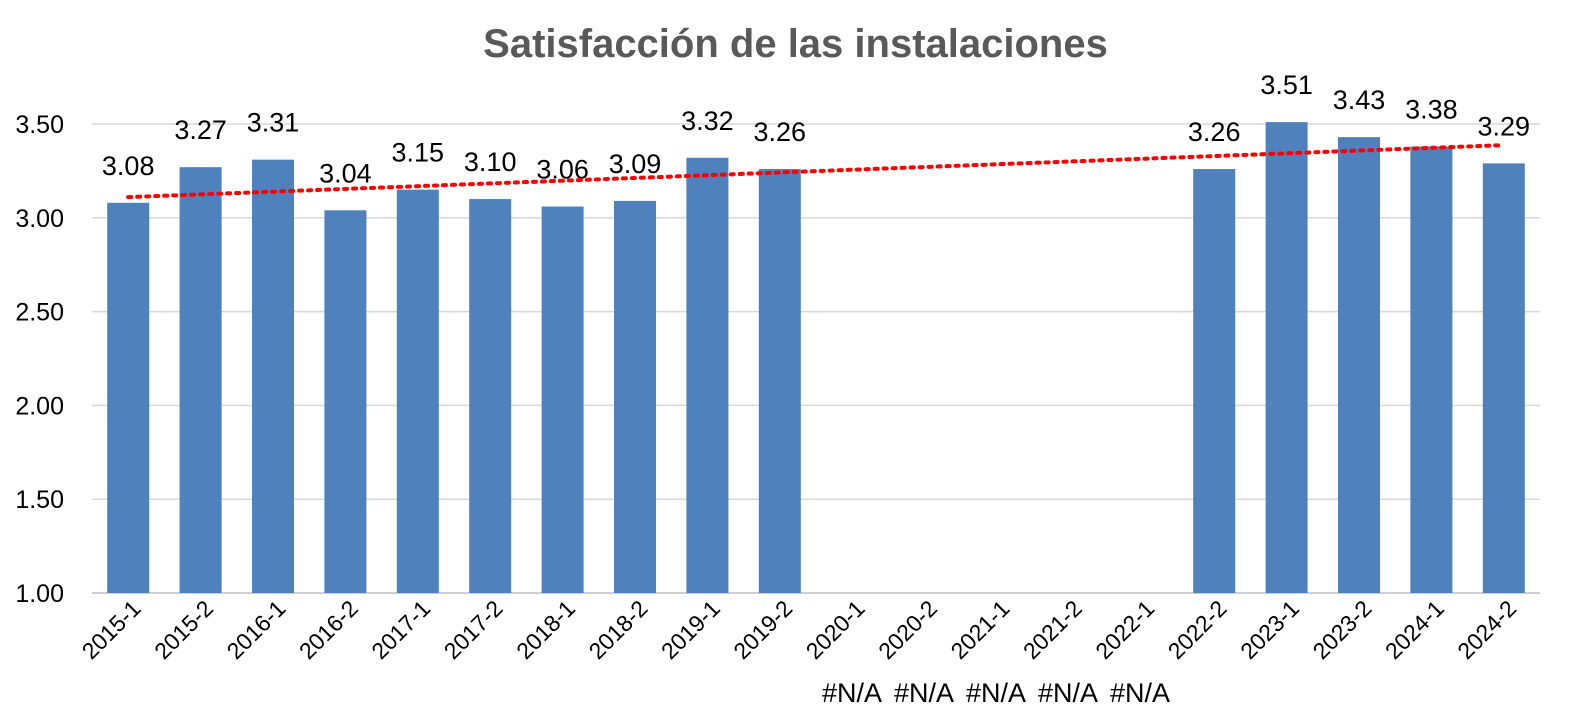 This screenshot has width=1591, height=725. What do you see at coordinates (1269, 629) in the screenshot?
I see `x-tick-label: 2023-1` at bounding box center [1269, 629].